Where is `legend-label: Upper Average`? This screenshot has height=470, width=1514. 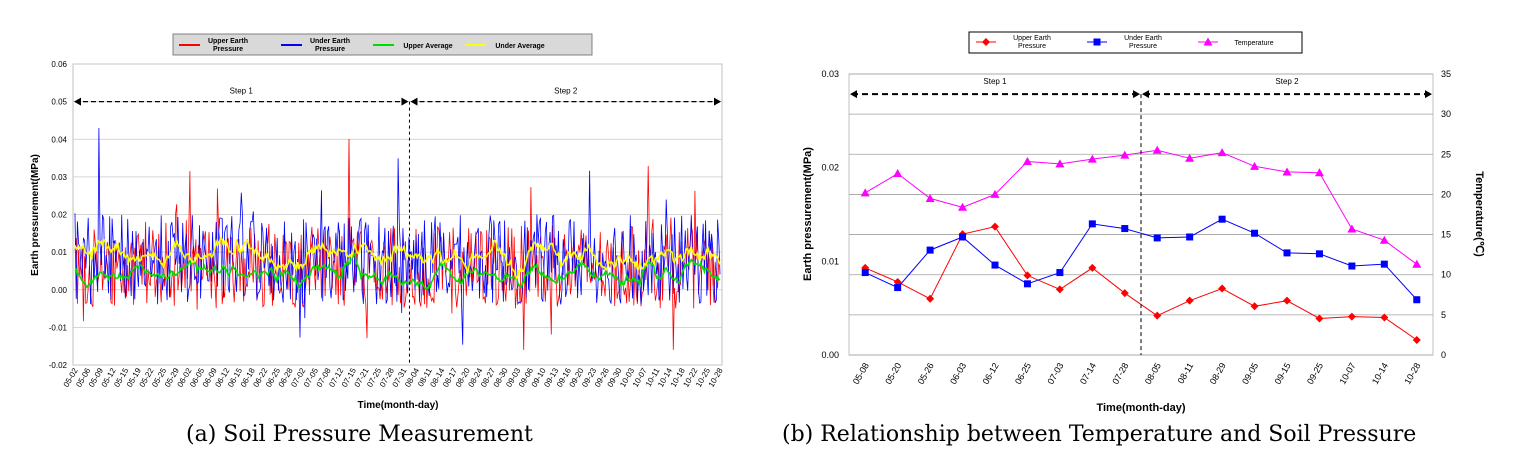
legend-label: Upper Average is located at coordinates (427, 46).